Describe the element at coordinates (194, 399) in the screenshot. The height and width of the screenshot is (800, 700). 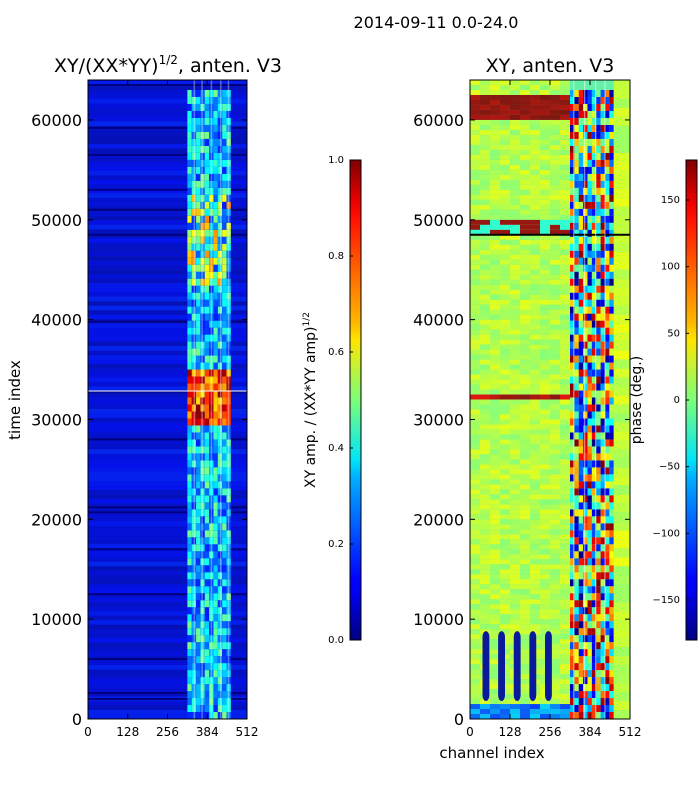
I see `amplitude-channel-line` at that location.